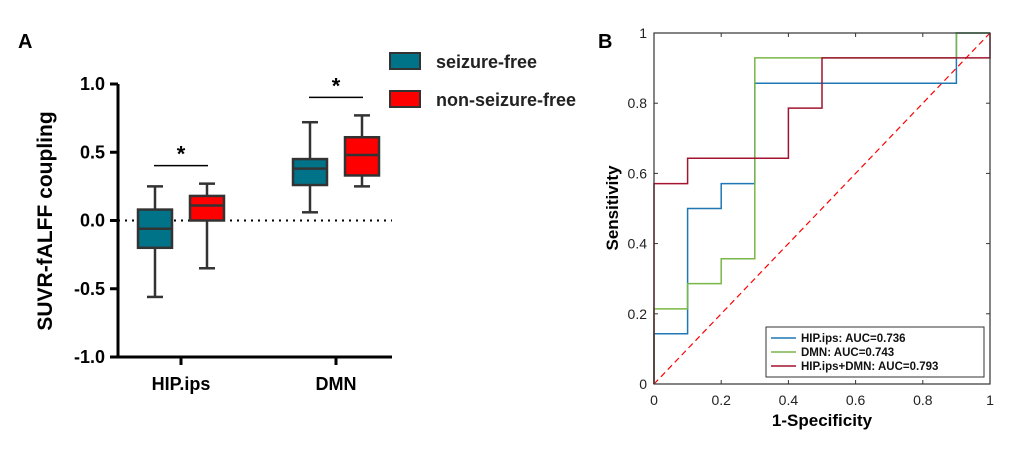  Describe the element at coordinates (89, 289) in the screenshot. I see `box-y-tick-label: -0.5` at that location.